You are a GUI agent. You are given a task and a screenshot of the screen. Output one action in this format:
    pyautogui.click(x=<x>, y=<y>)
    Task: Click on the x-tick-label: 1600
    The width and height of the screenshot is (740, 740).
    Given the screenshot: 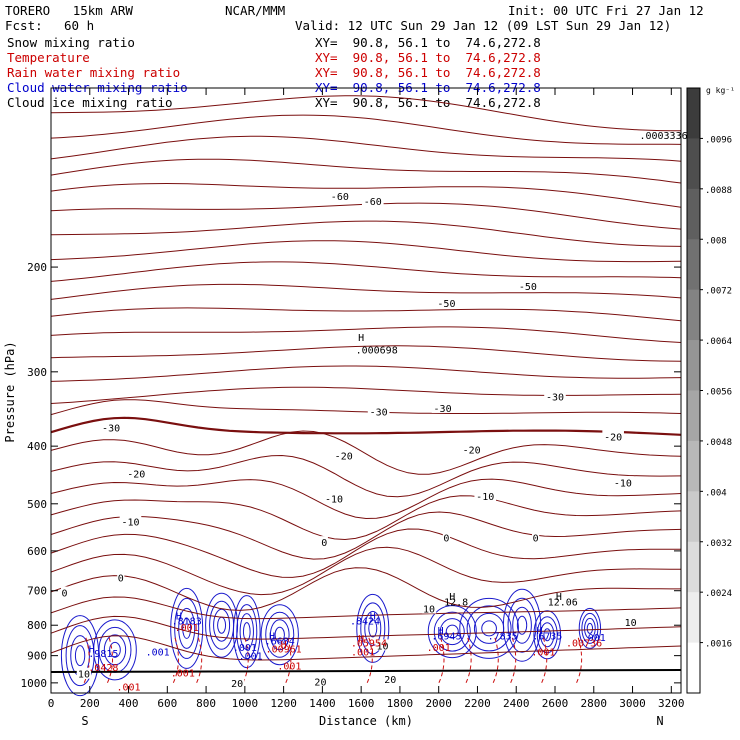 What is the action you would take?
    pyautogui.click(x=361, y=703)
    